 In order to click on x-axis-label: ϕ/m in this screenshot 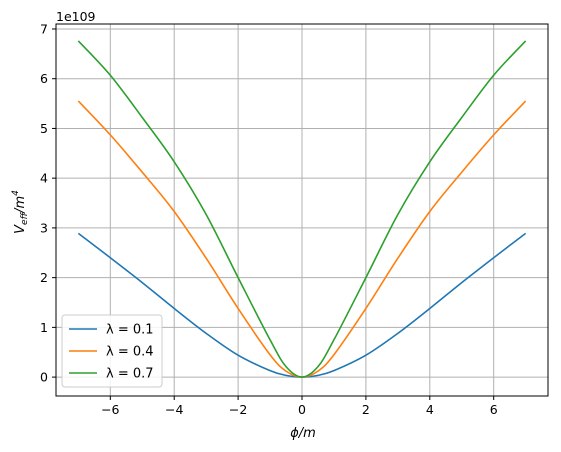, I will do `click(303, 433)`.